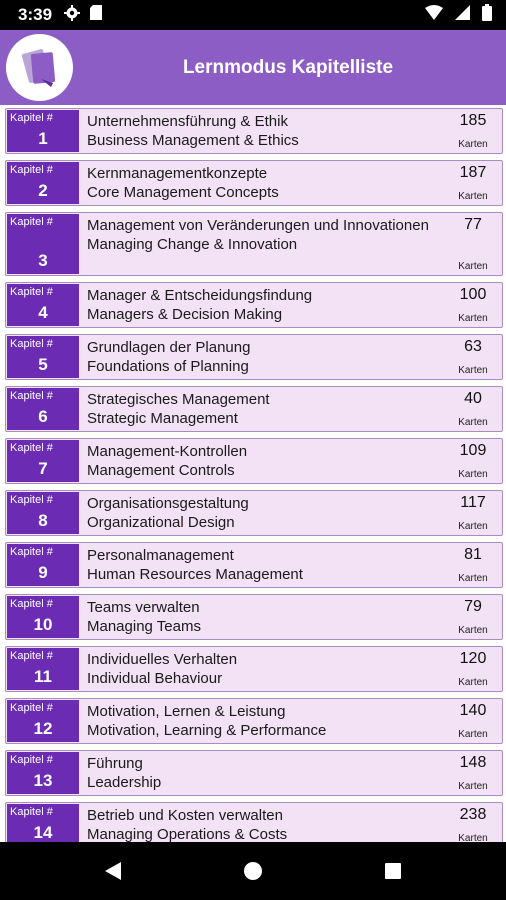  I want to click on chapter-badge: Kapitel # 12, so click(43, 721).